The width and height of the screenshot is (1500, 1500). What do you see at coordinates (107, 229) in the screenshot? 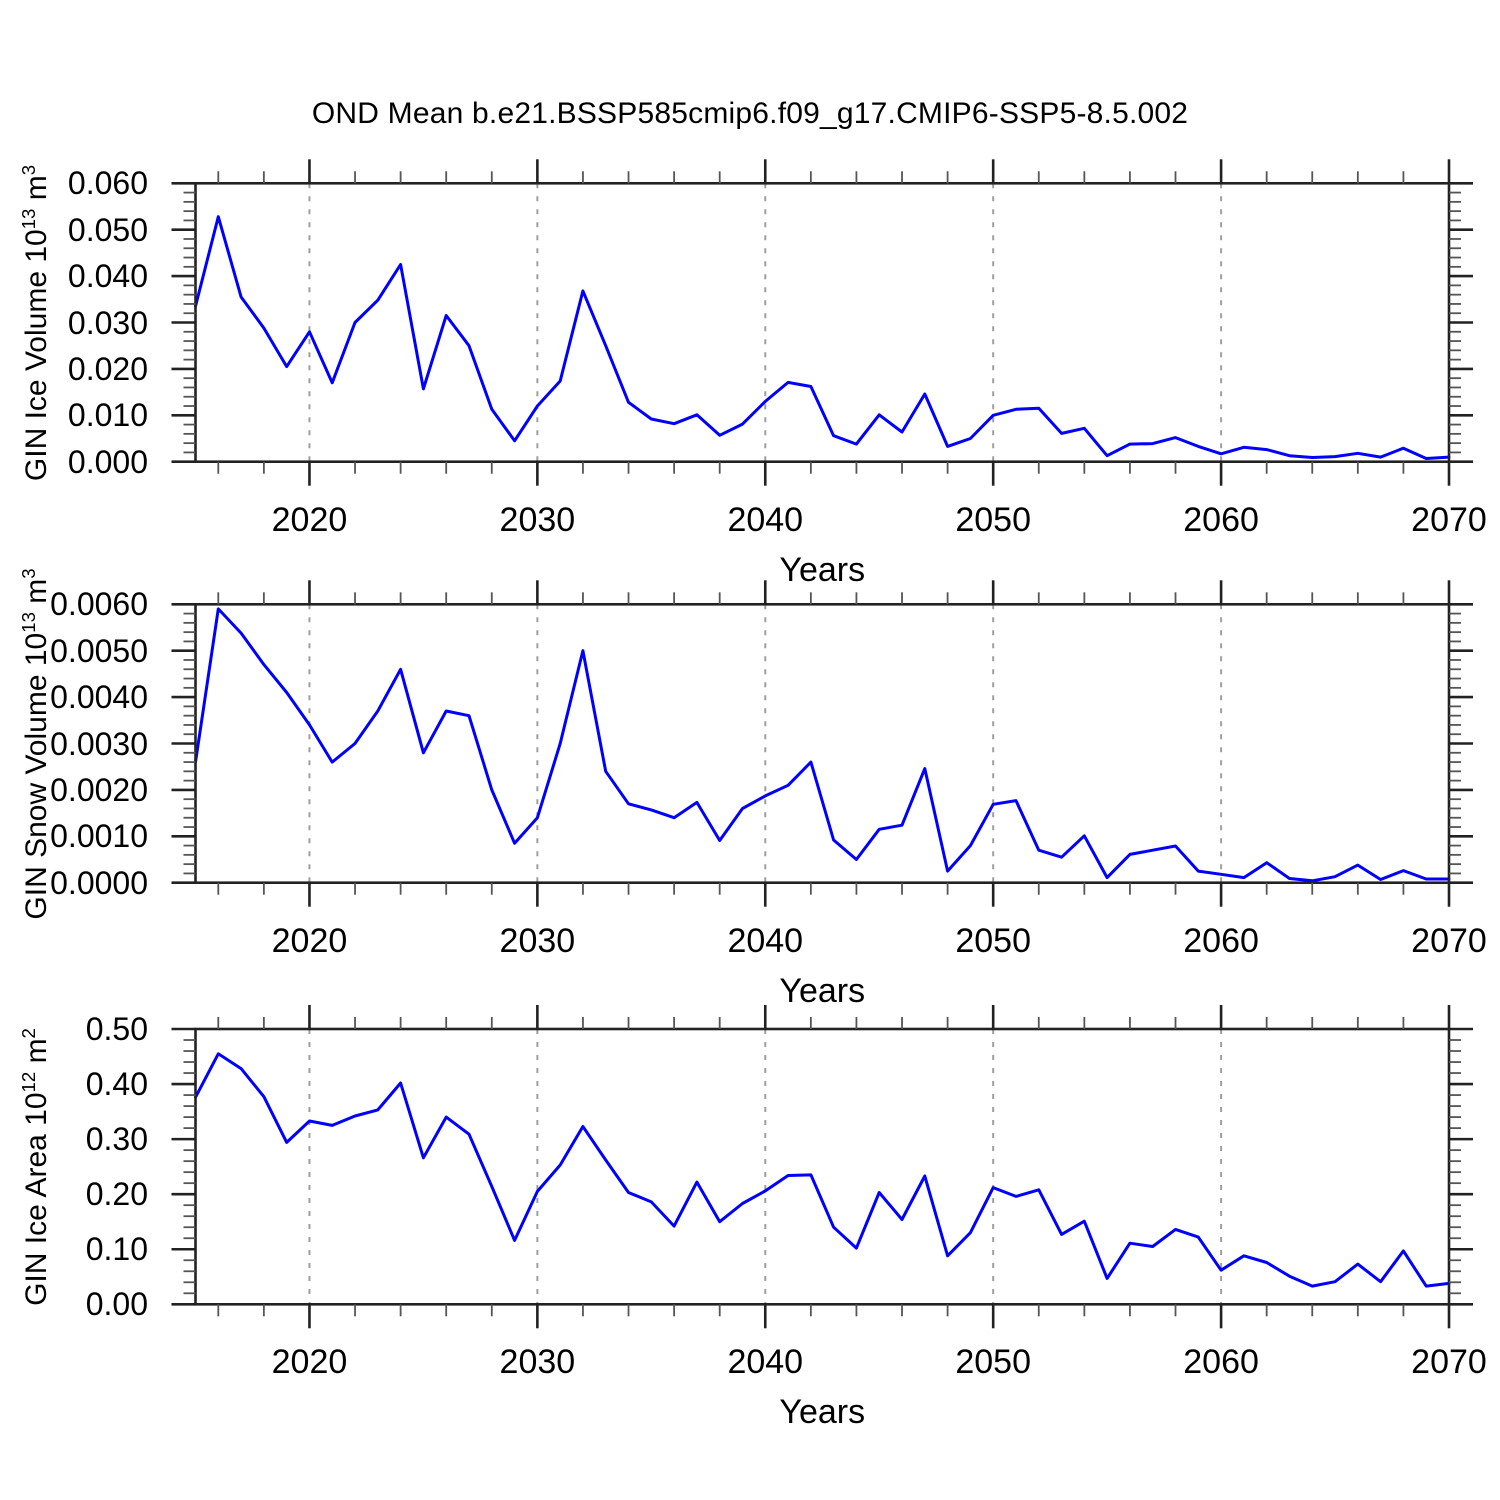
I see `y-tick-label: 0.050` at bounding box center [107, 229].